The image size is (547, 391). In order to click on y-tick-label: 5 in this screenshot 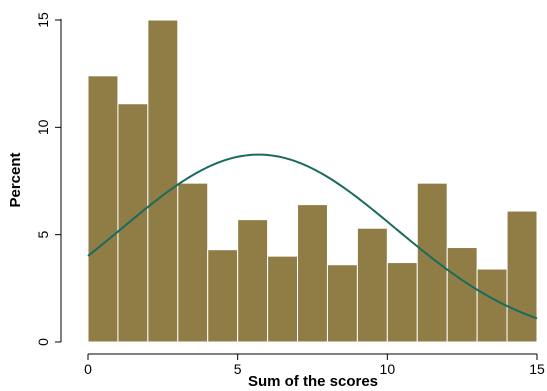, I will do `click(43, 235)`.